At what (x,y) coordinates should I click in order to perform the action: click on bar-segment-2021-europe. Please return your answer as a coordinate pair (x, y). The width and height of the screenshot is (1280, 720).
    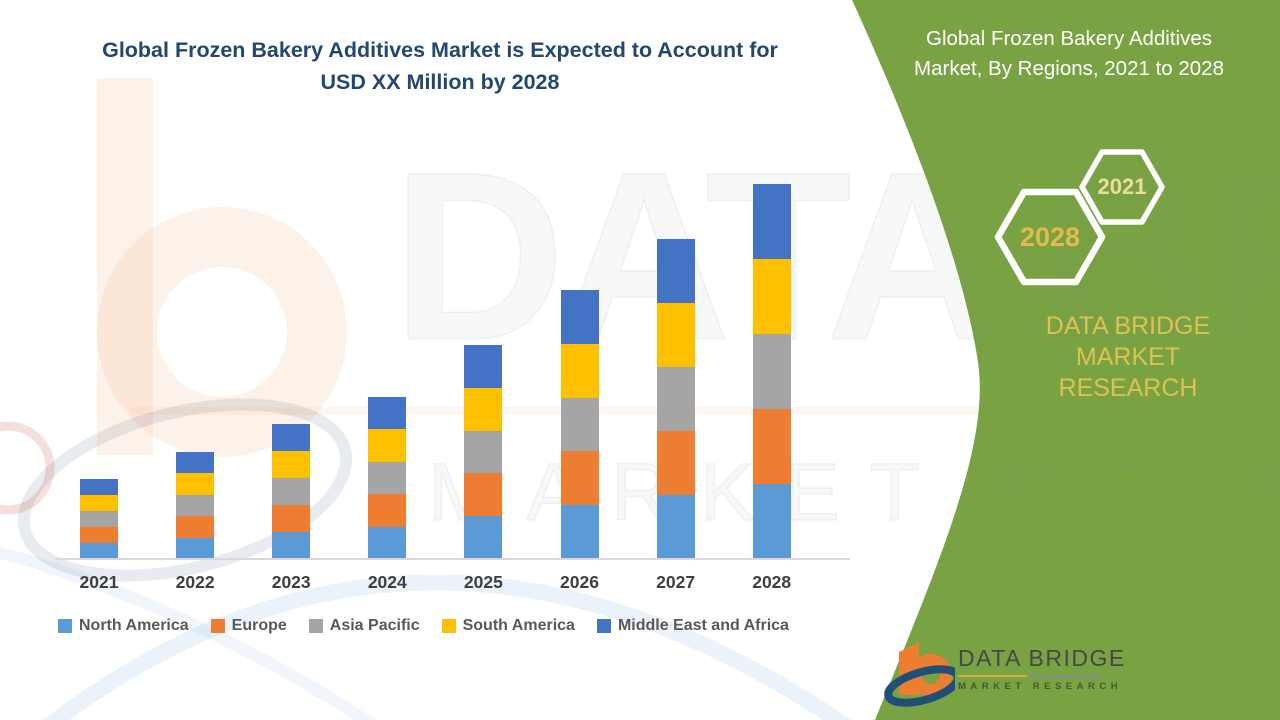
    Looking at the image, I should click on (99, 535).